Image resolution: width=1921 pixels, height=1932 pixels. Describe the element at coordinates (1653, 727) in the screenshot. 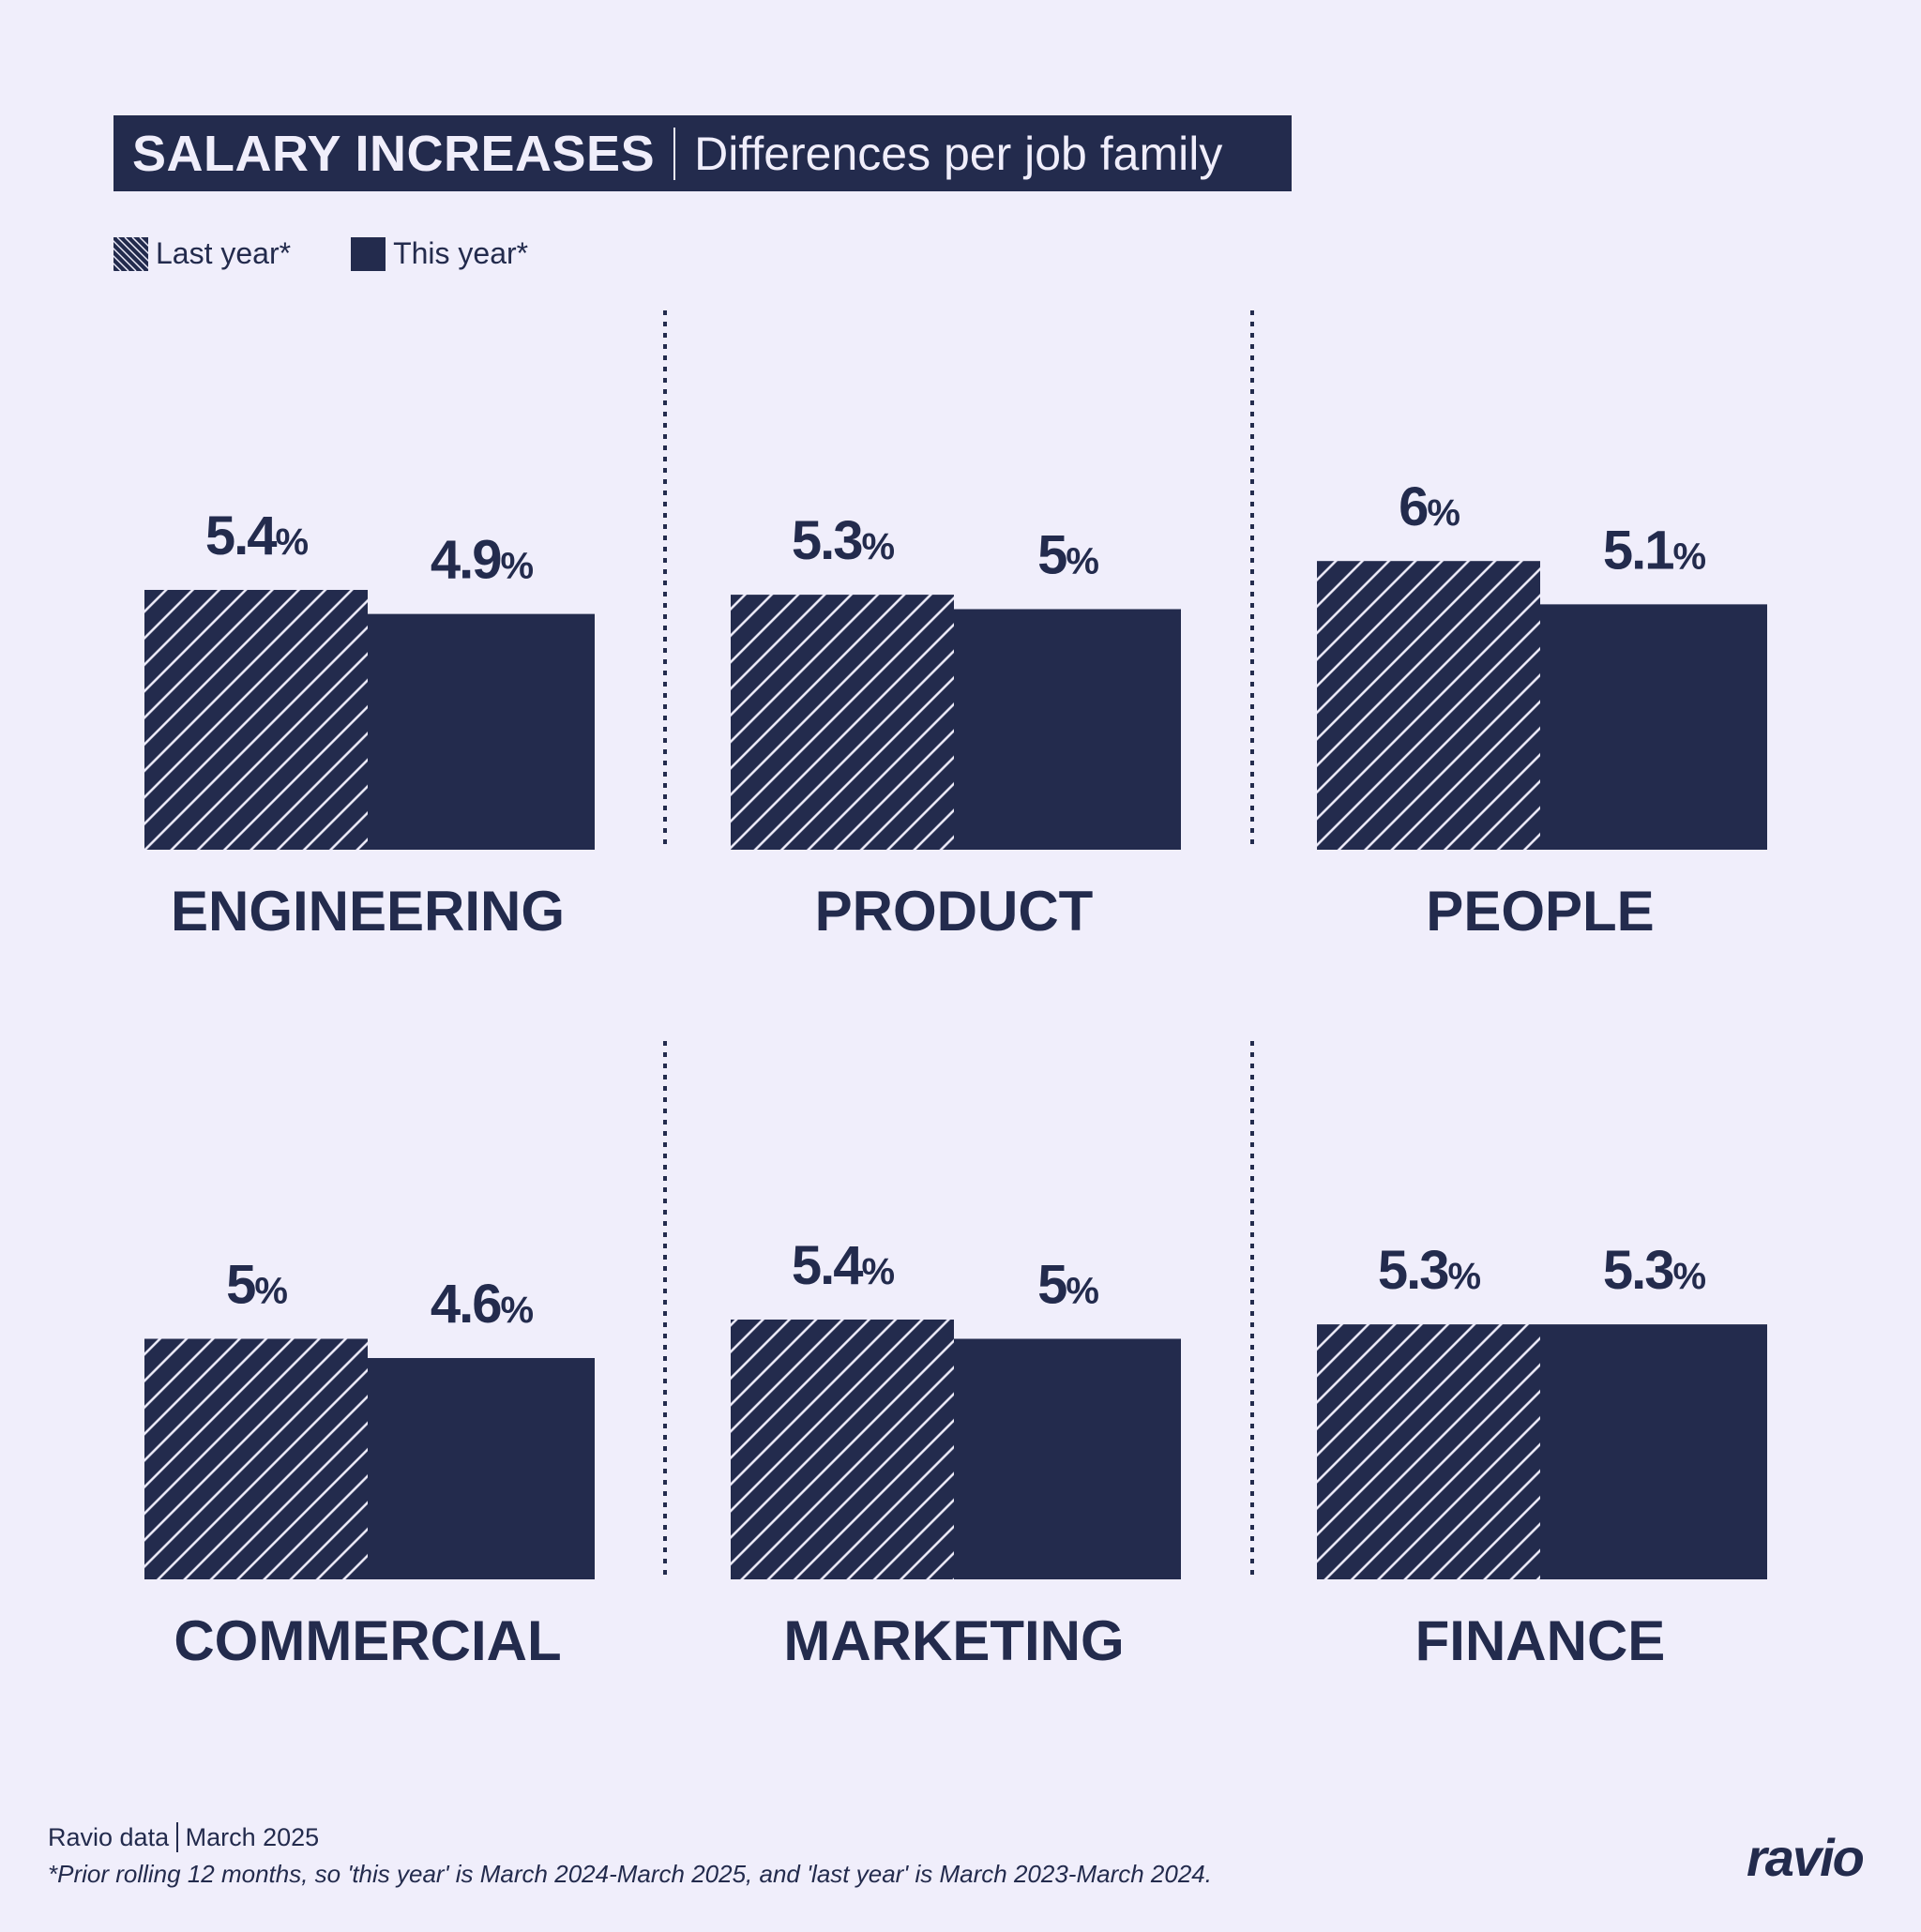

I see `bar-this-year-people` at that location.